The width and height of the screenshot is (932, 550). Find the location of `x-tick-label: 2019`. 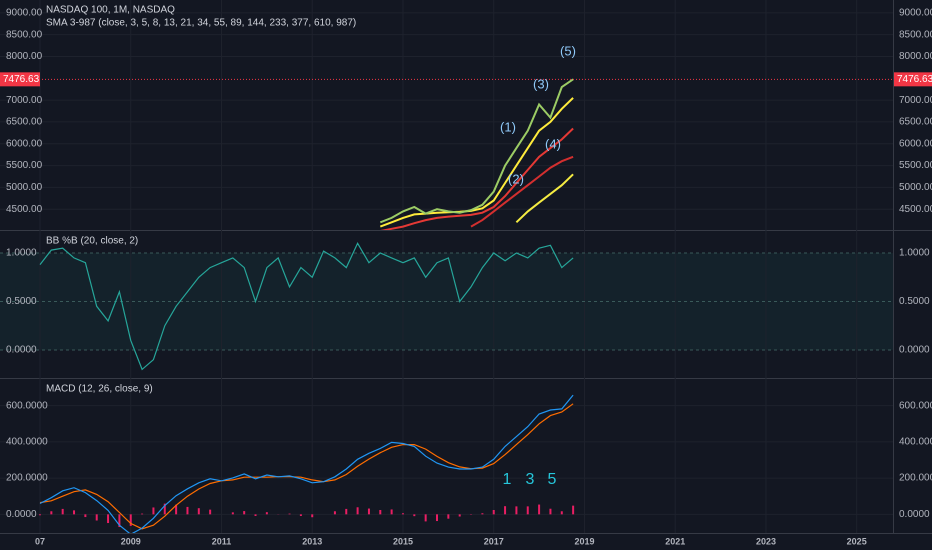

x-tick-label: 2019 is located at coordinates (584, 541).